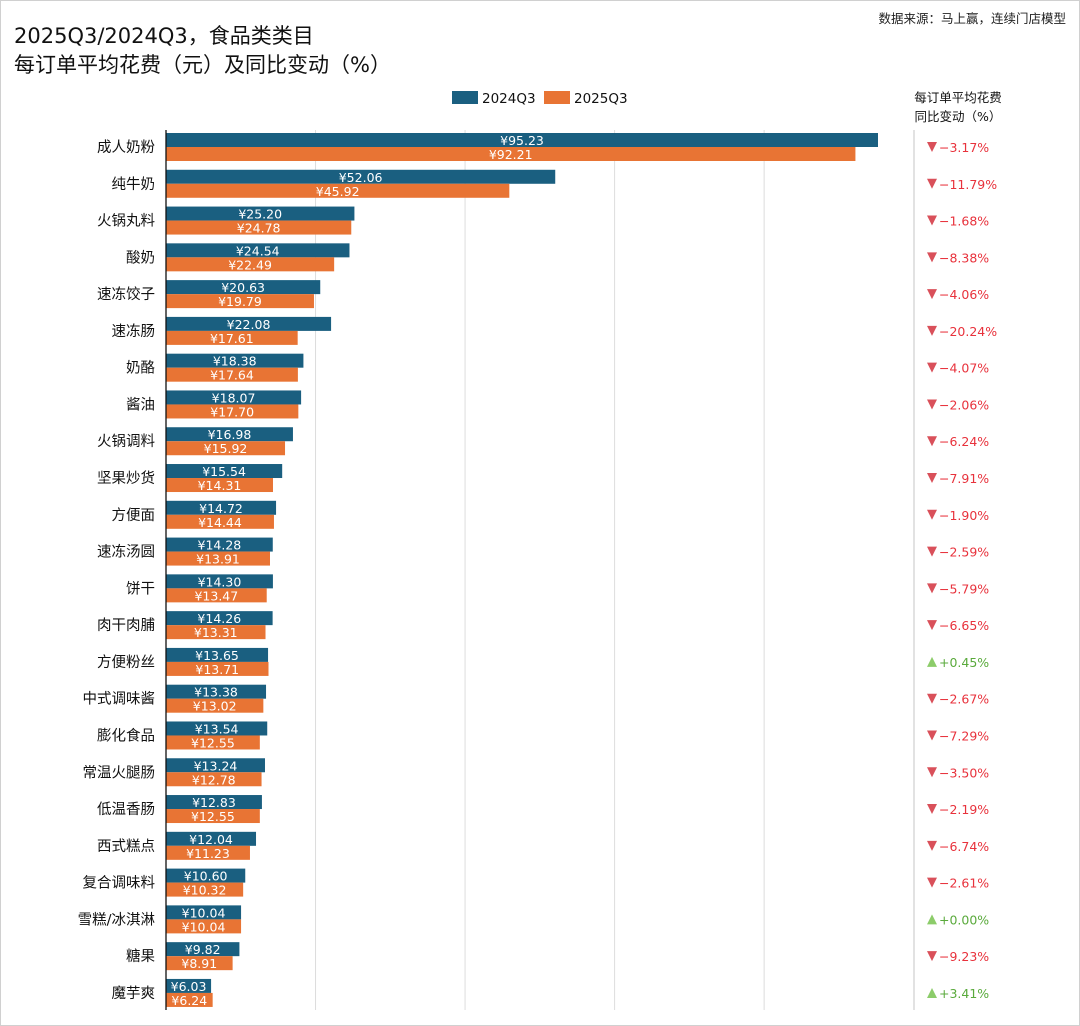 The image size is (1080, 1026). Describe the element at coordinates (958, 97) in the screenshot. I see `change-header-line1: 每订单平均花费` at that location.